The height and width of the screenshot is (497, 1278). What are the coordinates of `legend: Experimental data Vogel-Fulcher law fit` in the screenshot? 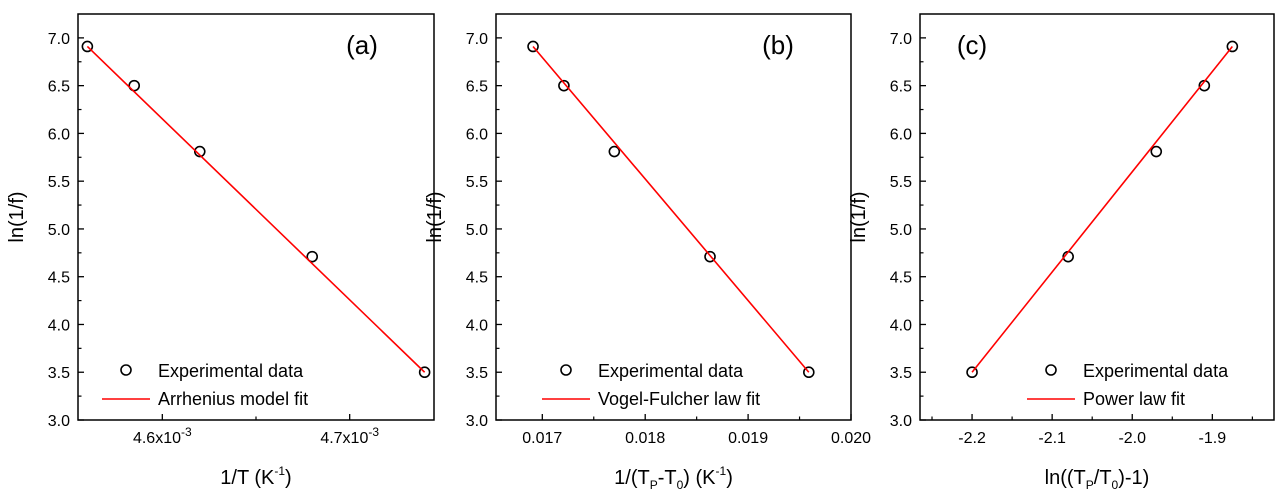 It's located at (651, 385).